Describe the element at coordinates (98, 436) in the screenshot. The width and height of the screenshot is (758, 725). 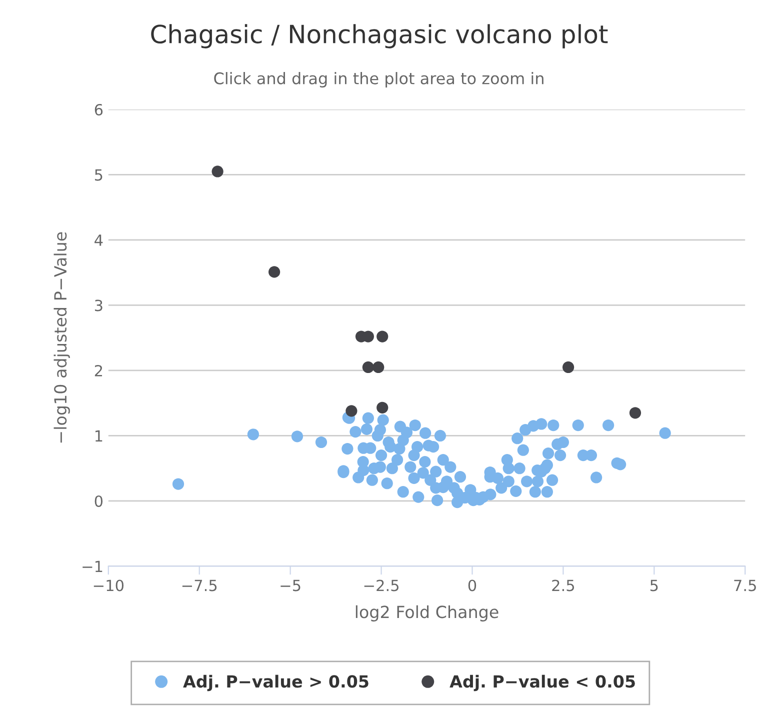
I see `y-tick-label: 1` at that location.